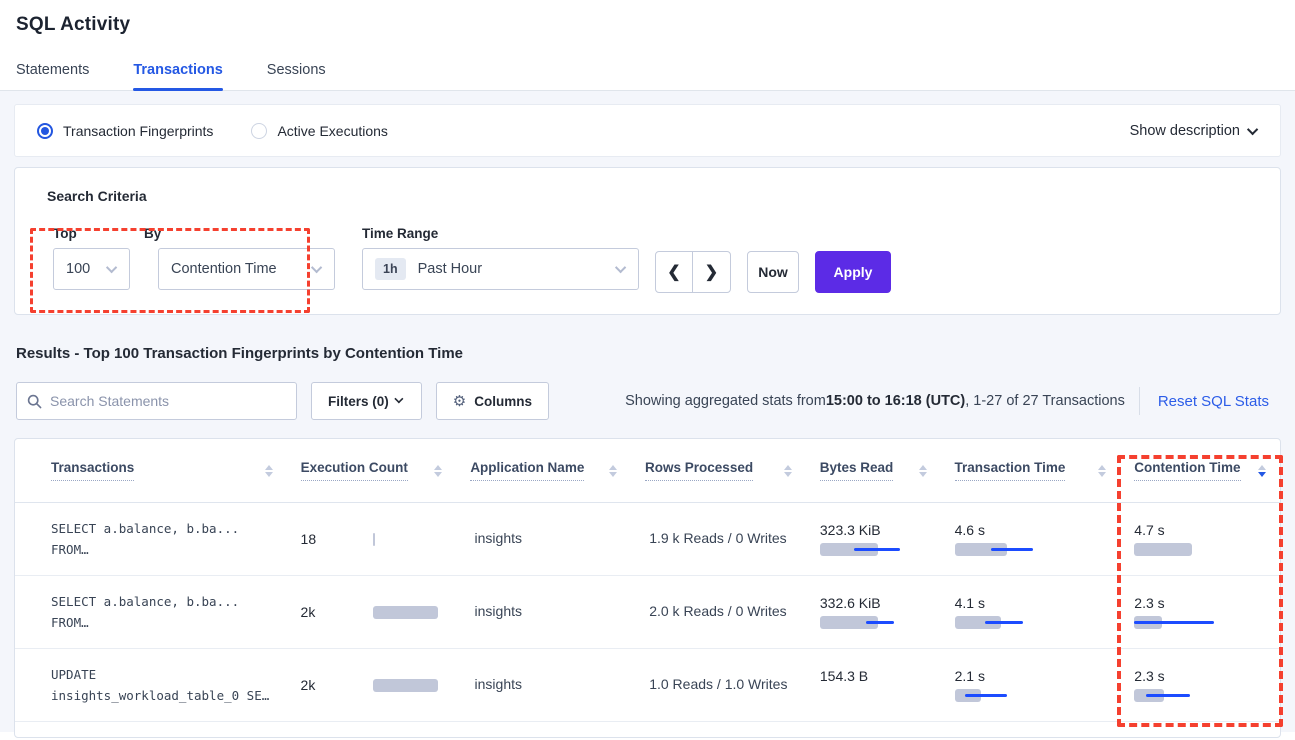  I want to click on time-range-field: Time Range 1h Past Hour, so click(500, 258).